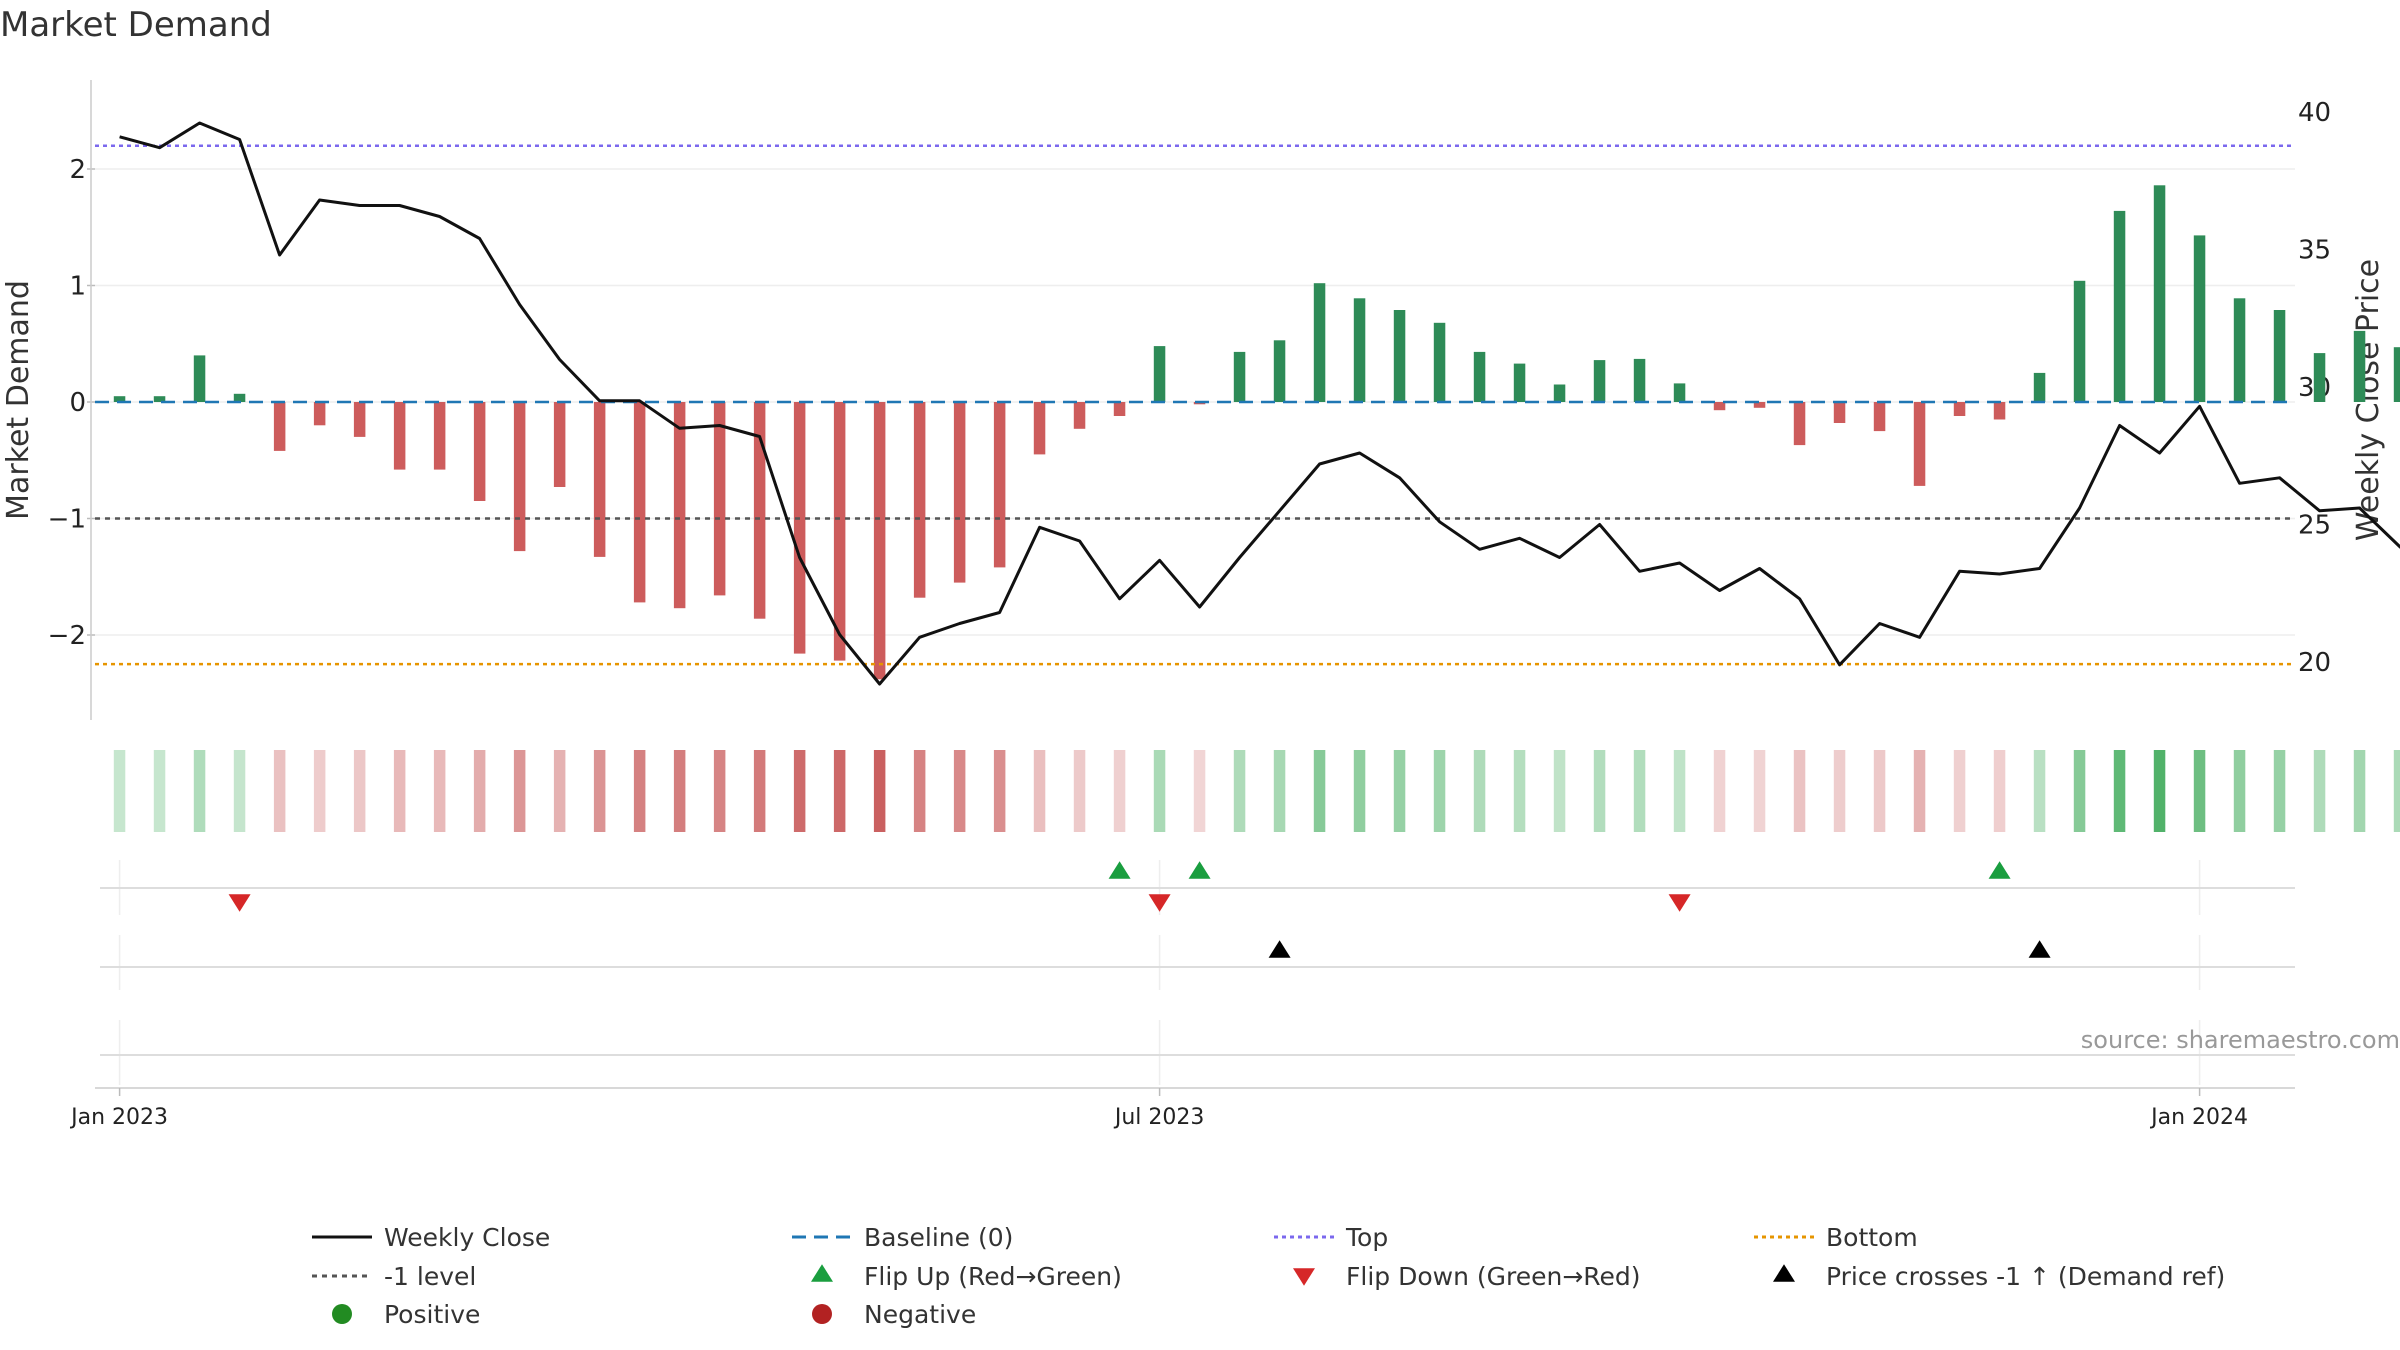 The image size is (2400, 1350). Describe the element at coordinates (1304, 1277) in the screenshot. I see `legend-flip-down-swatch` at that location.